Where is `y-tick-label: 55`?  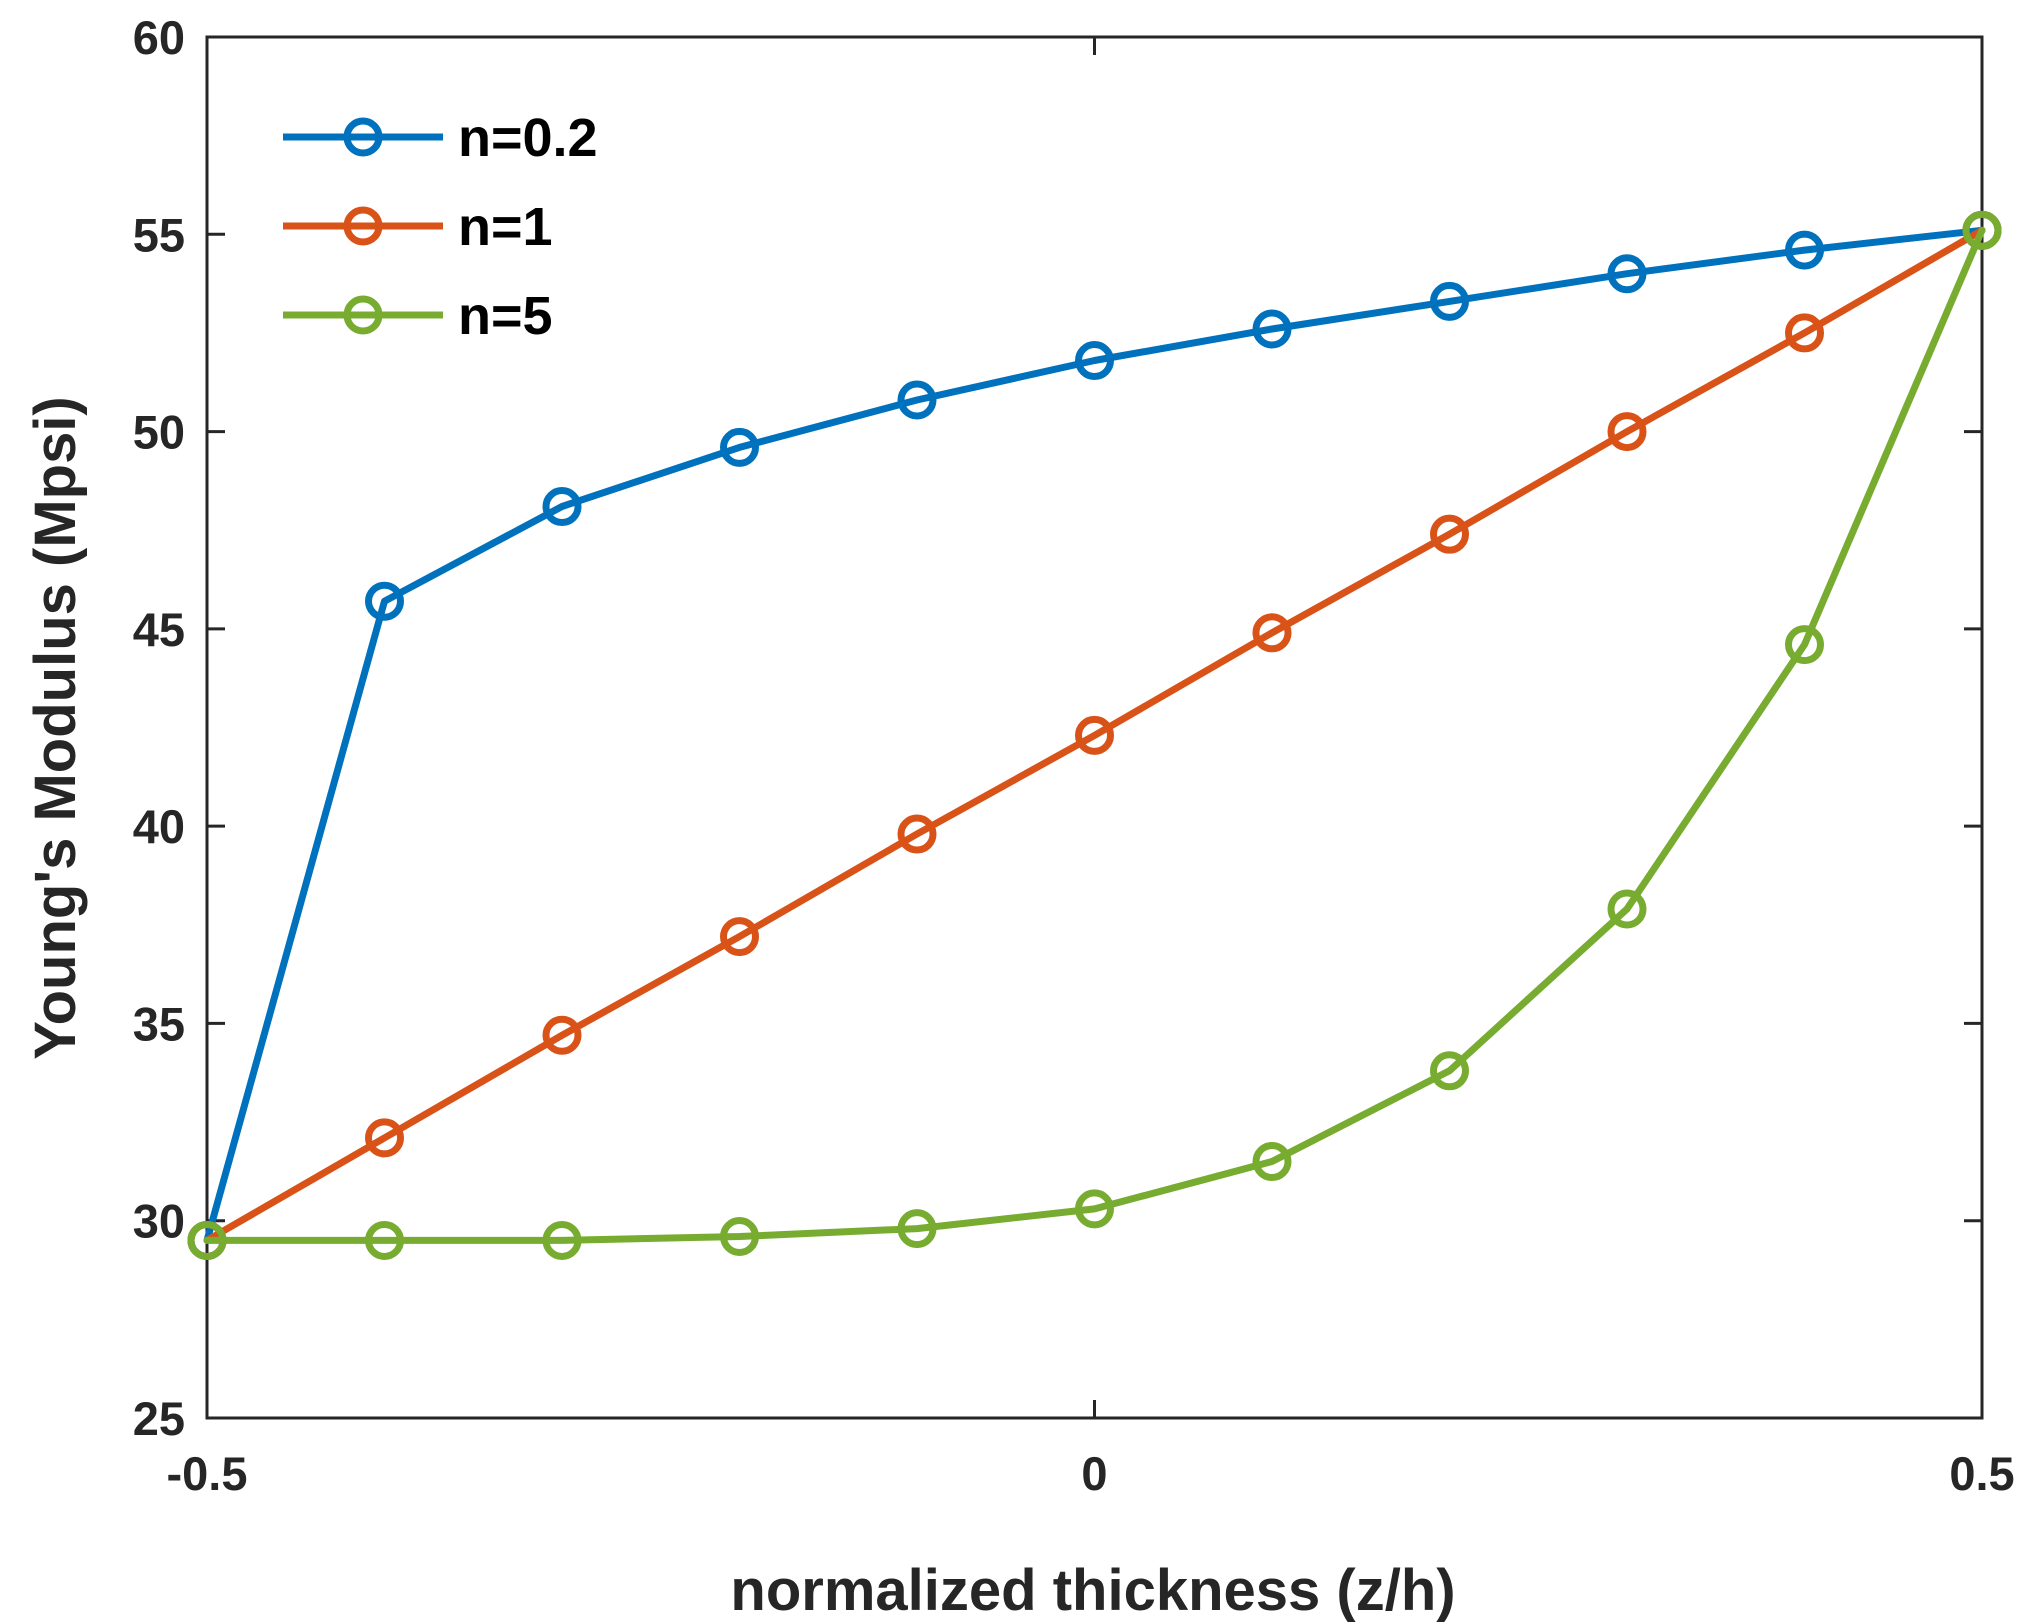
y-tick-label: 55 is located at coordinates (159, 234).